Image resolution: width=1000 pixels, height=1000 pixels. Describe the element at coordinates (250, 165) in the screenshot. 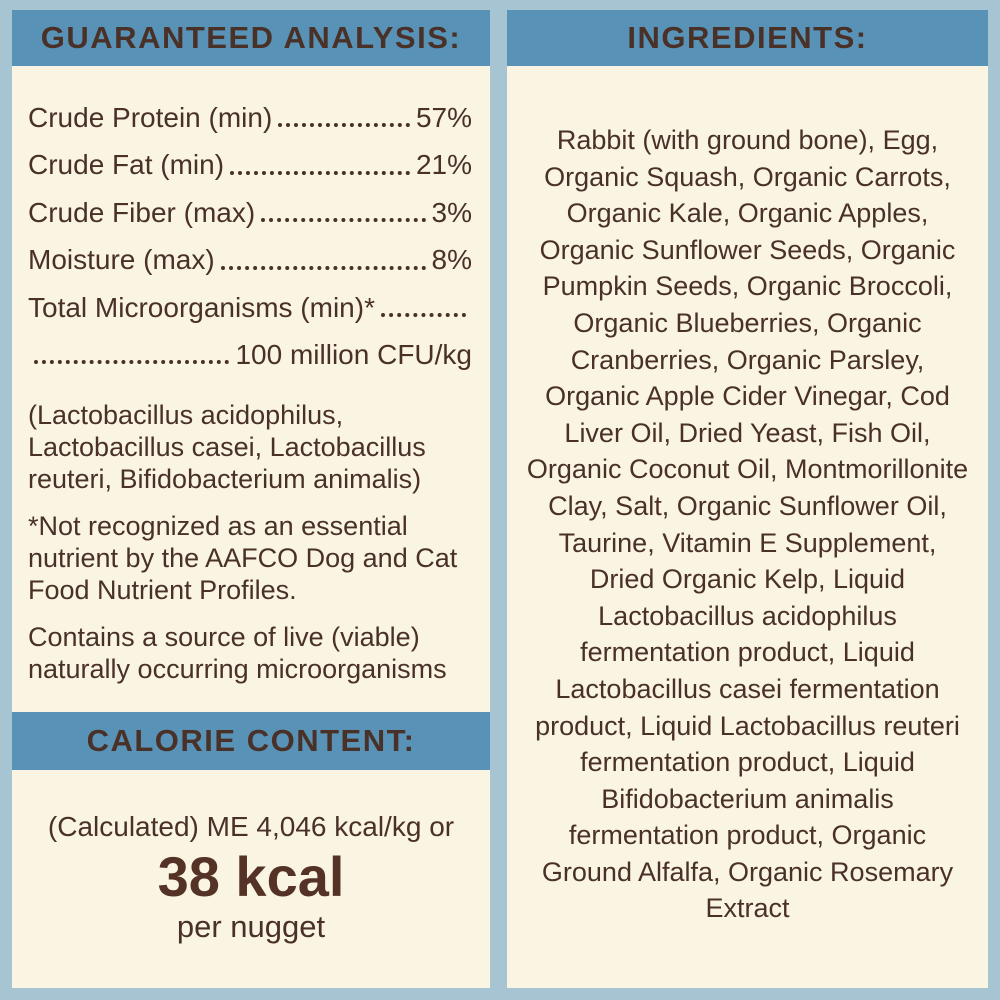

I see `analysis-row: Crude Fat (min) 21%` at that location.